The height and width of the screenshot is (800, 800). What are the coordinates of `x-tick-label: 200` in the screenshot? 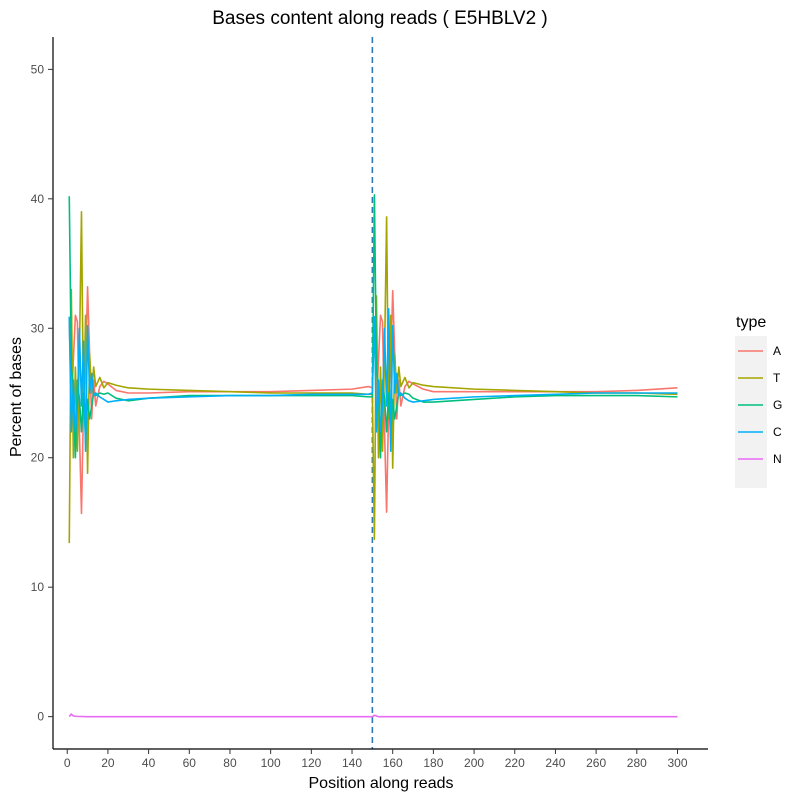 It's located at (474, 763).